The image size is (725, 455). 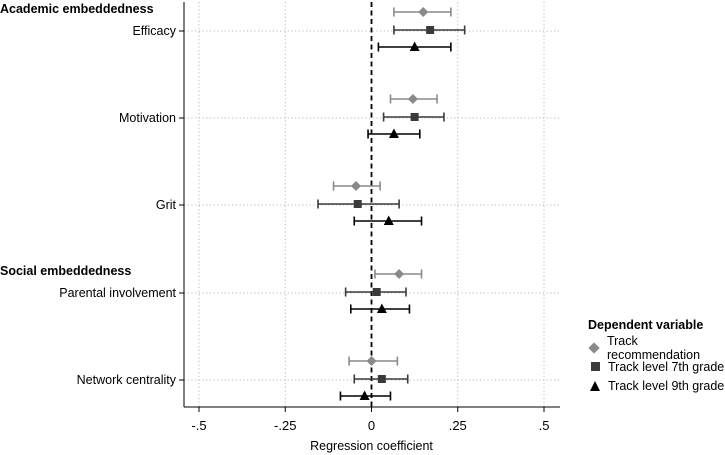 What do you see at coordinates (154, 31) in the screenshot?
I see `category-label: Efficacy` at bounding box center [154, 31].